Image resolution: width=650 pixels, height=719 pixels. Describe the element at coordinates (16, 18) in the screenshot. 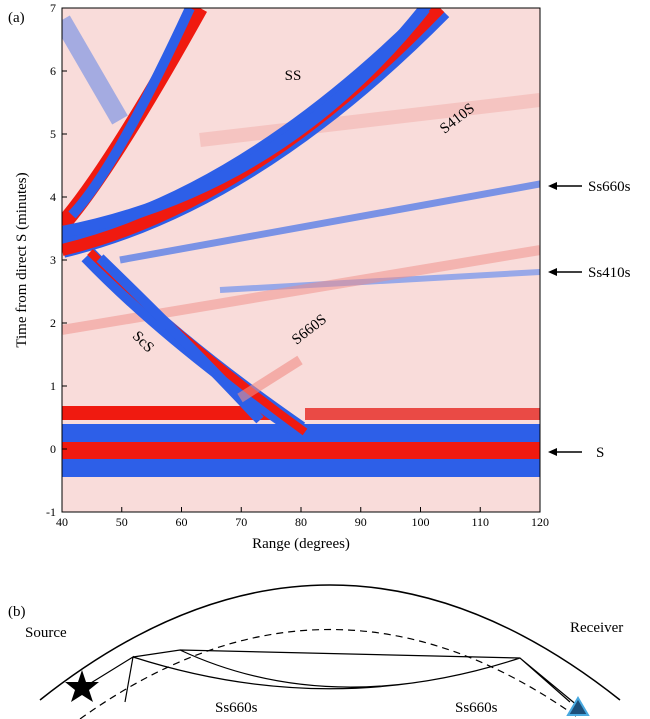

I see `panel-label: (a)` at that location.